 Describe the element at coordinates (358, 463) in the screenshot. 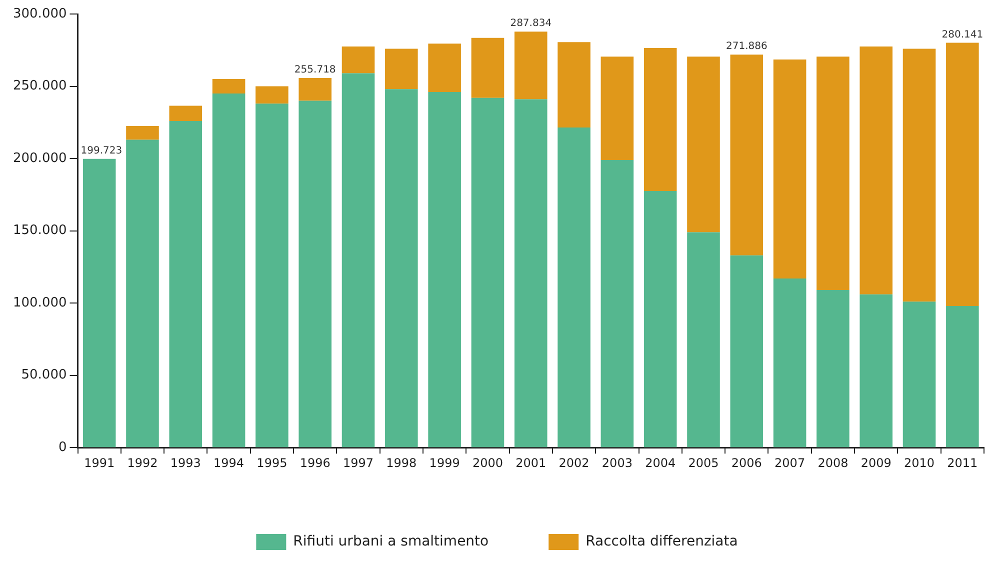

I see `x-tick-label: 1997` at that location.